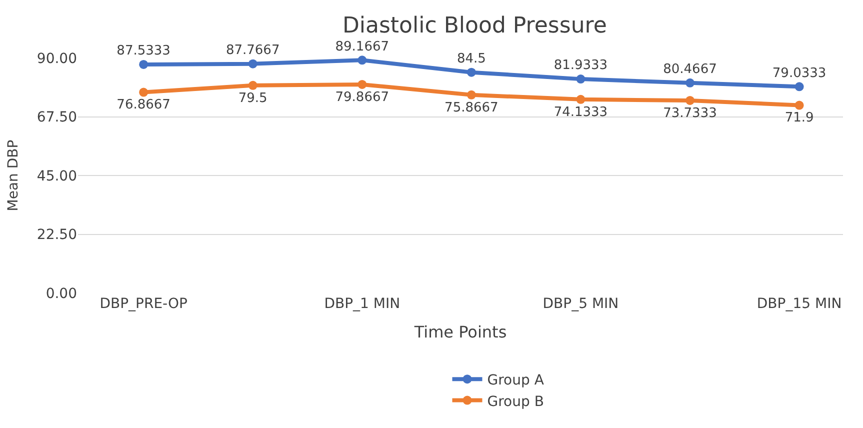 The image size is (863, 428). I want to click on x-tick-label: DBP_1 MIN, so click(362, 304).